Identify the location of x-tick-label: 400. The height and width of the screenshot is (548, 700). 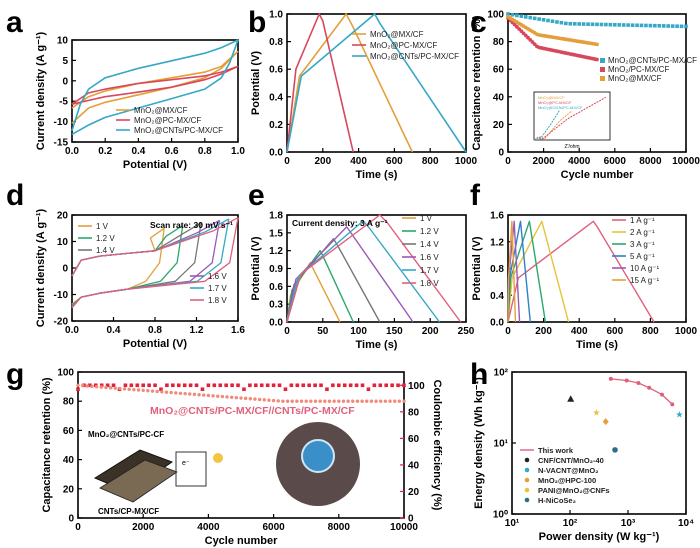
(579, 331).